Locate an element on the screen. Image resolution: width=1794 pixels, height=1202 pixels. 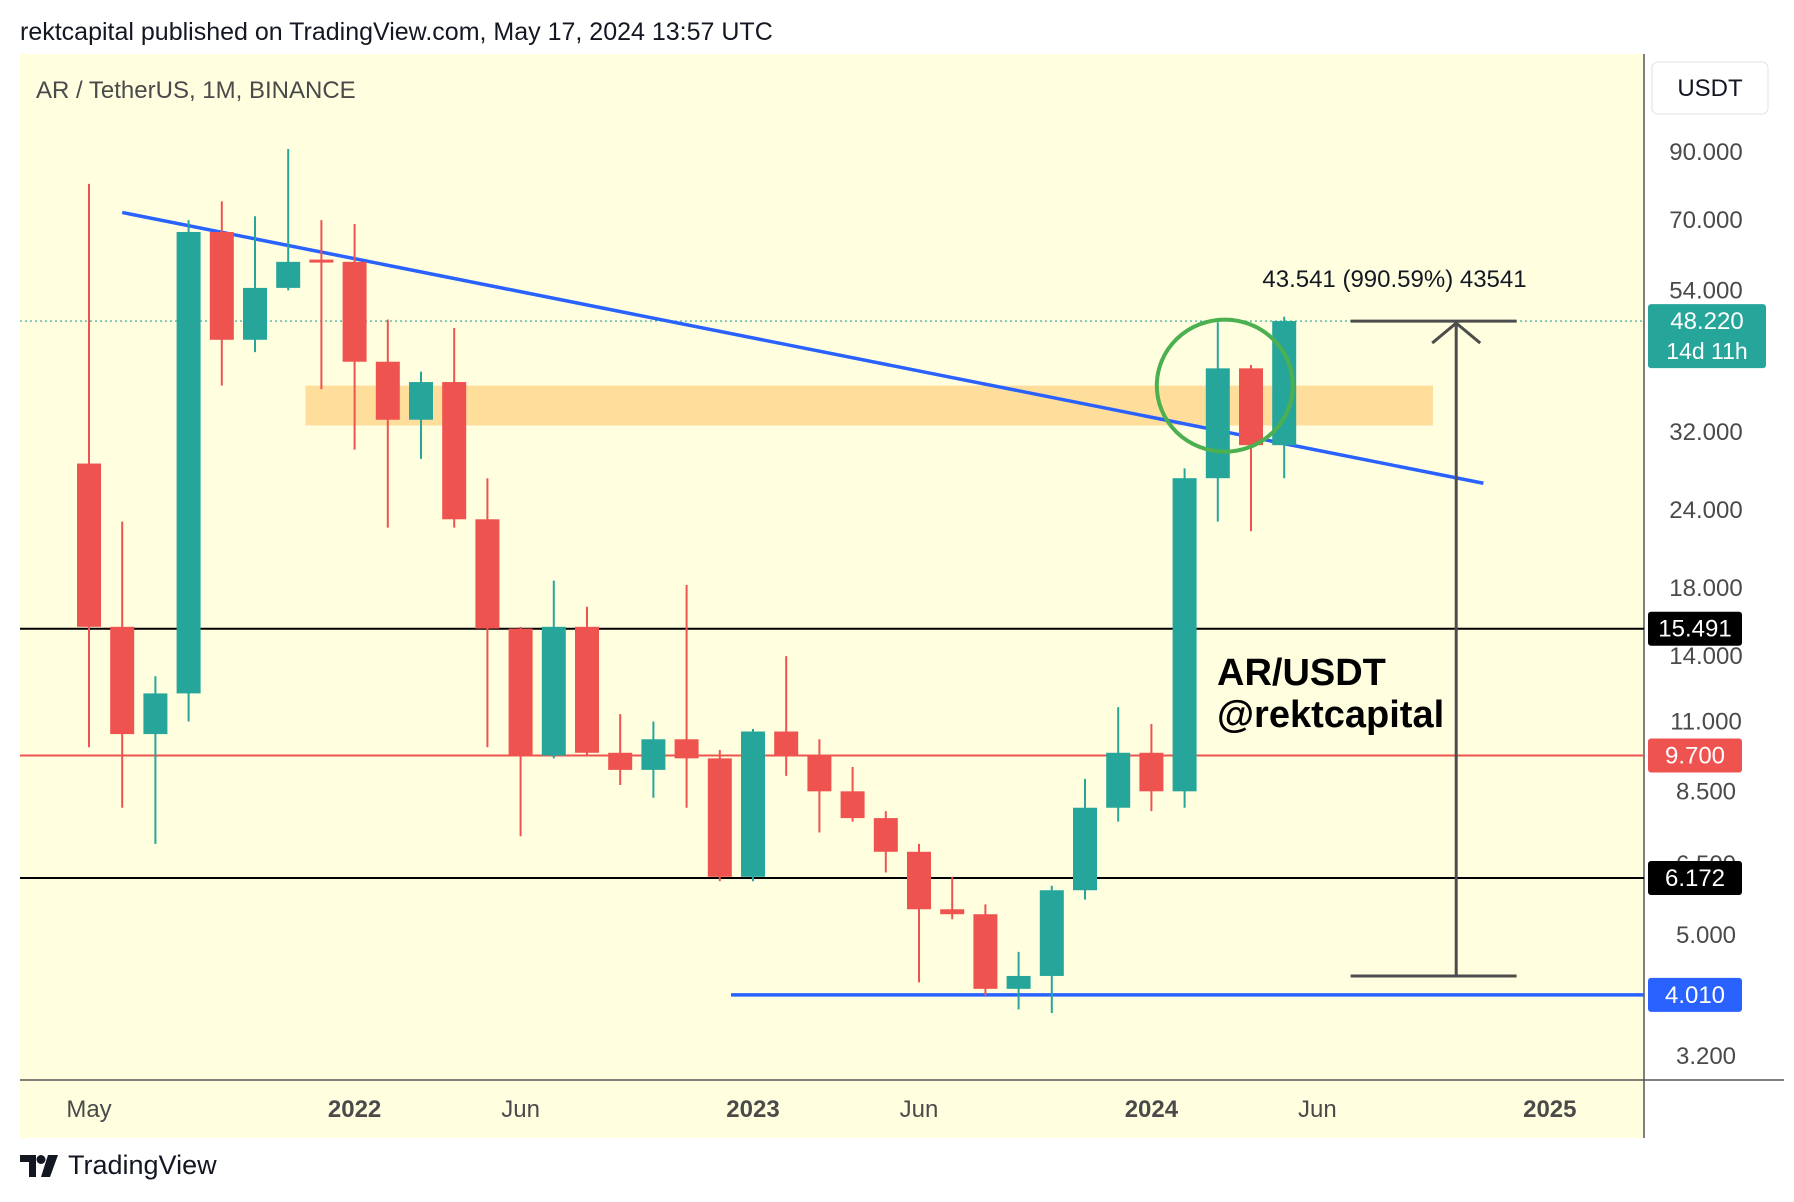
last-price-value: 48.220 is located at coordinates (1706, 321).